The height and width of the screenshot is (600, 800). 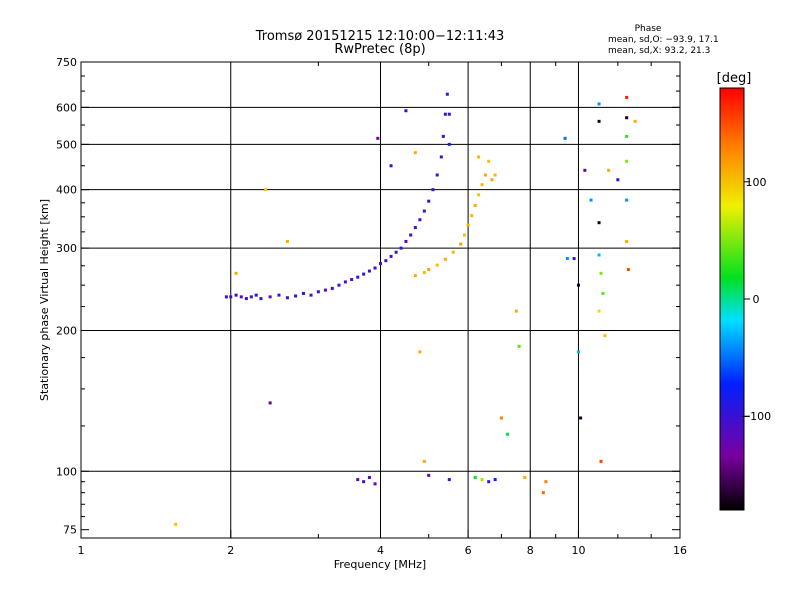 What do you see at coordinates (379, 49) in the screenshot?
I see `chart-subtitle: RwPretec (8p)` at bounding box center [379, 49].